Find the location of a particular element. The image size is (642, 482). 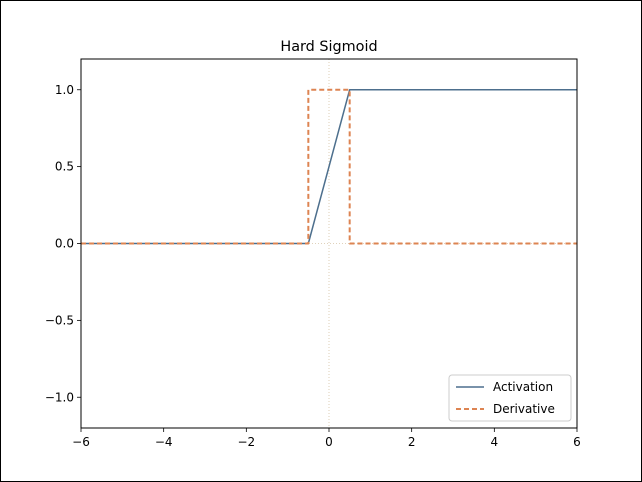

chart-title: Hard Sigmoid is located at coordinates (328, 47).